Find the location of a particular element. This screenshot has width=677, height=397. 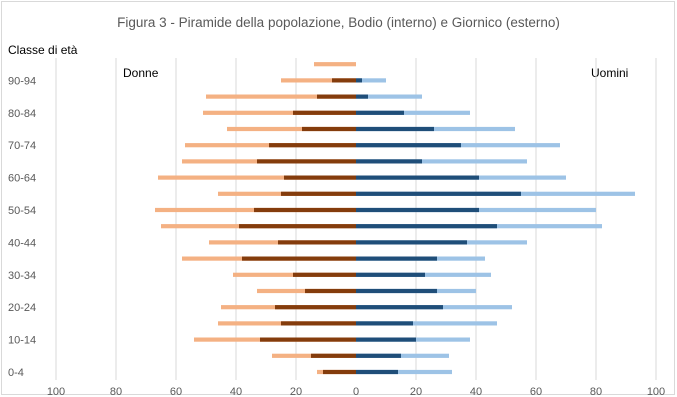

y-tick-label: 20-24 is located at coordinates (22, 308).